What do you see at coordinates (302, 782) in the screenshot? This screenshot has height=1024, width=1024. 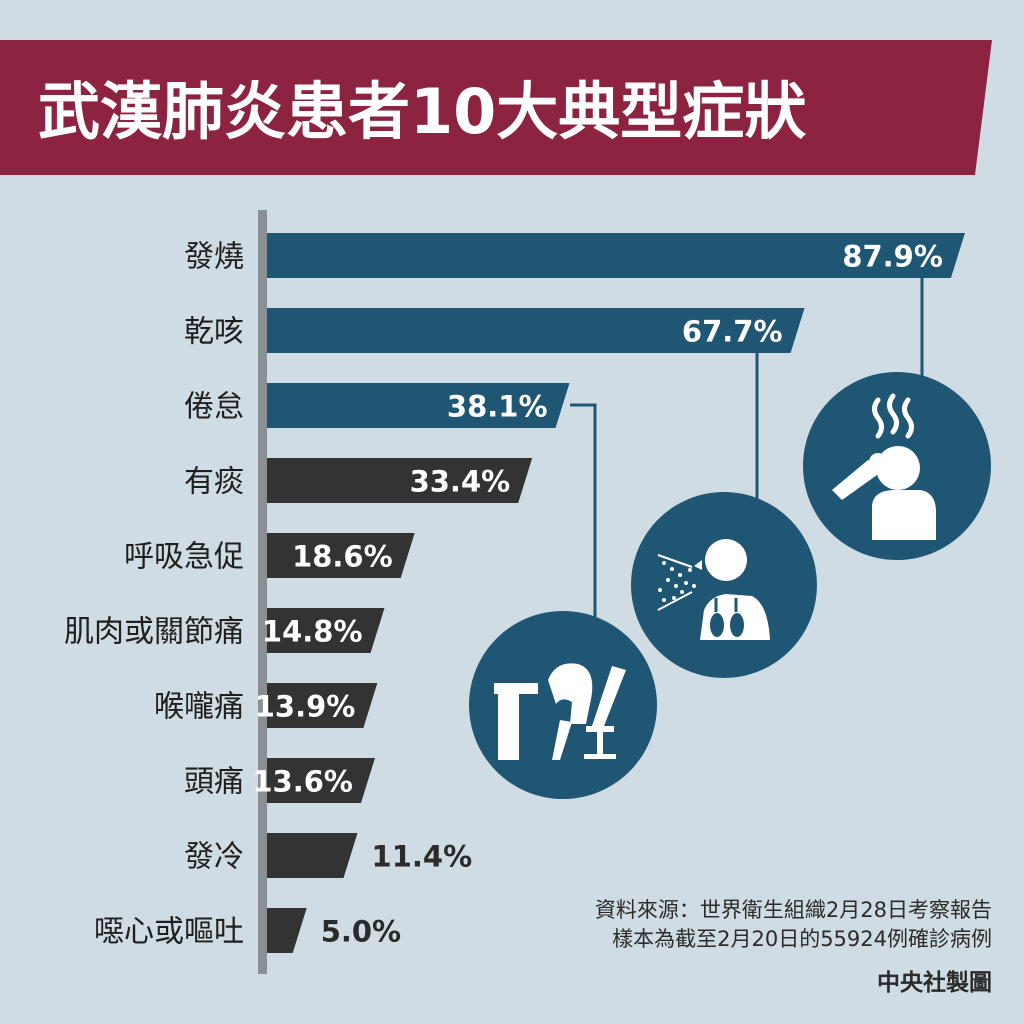 I see `value-label: 13.6%` at bounding box center [302, 782].